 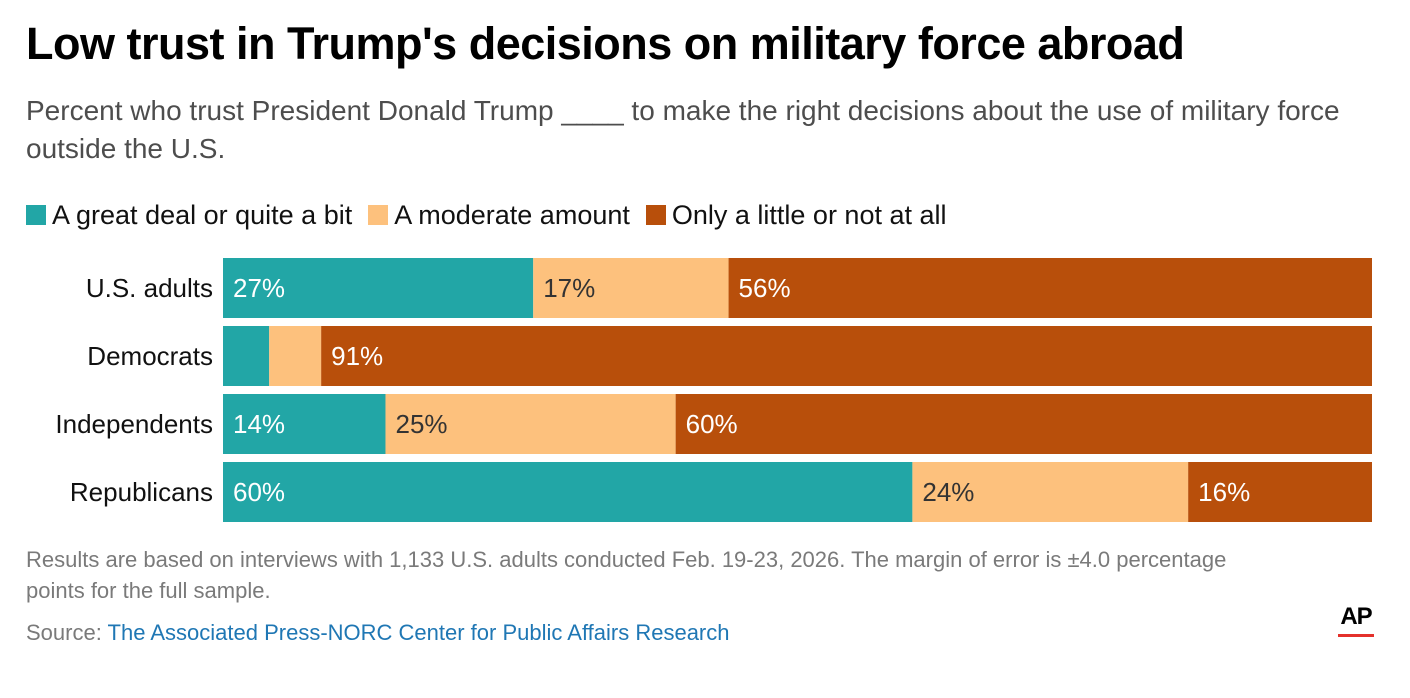 I want to click on legend-item-great-deal: A great deal or quite a bit, so click(x=189, y=215).